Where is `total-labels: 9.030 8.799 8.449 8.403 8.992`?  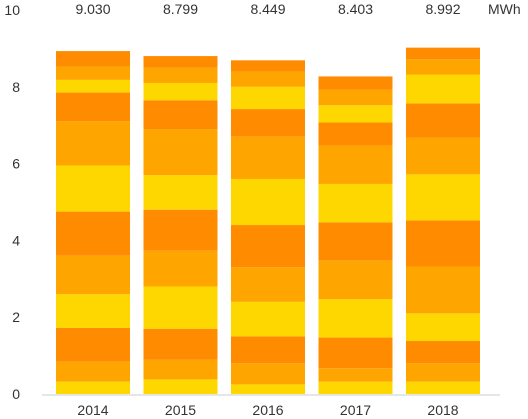 total-labels: 9.030 8.799 8.449 8.403 8.992 is located at coordinates (267, 9).